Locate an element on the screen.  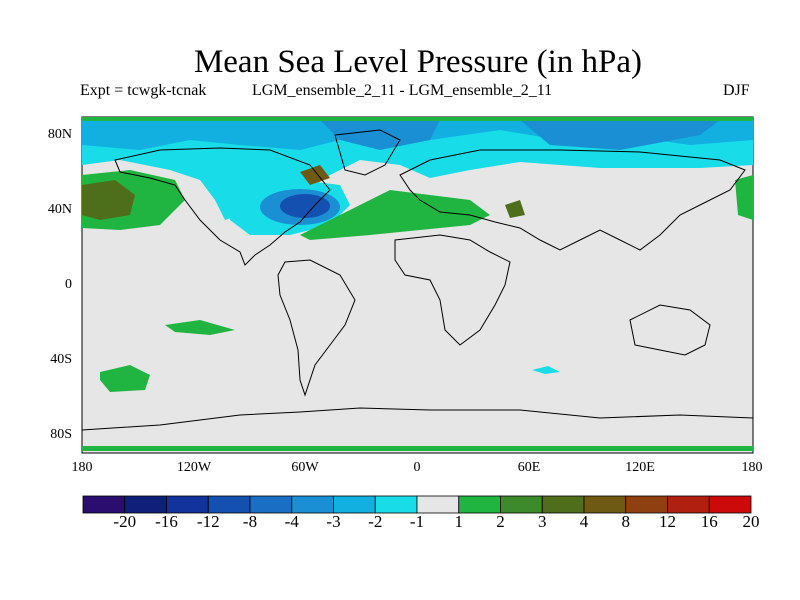
lat-tick-80n: 80N is located at coordinates (59, 134).